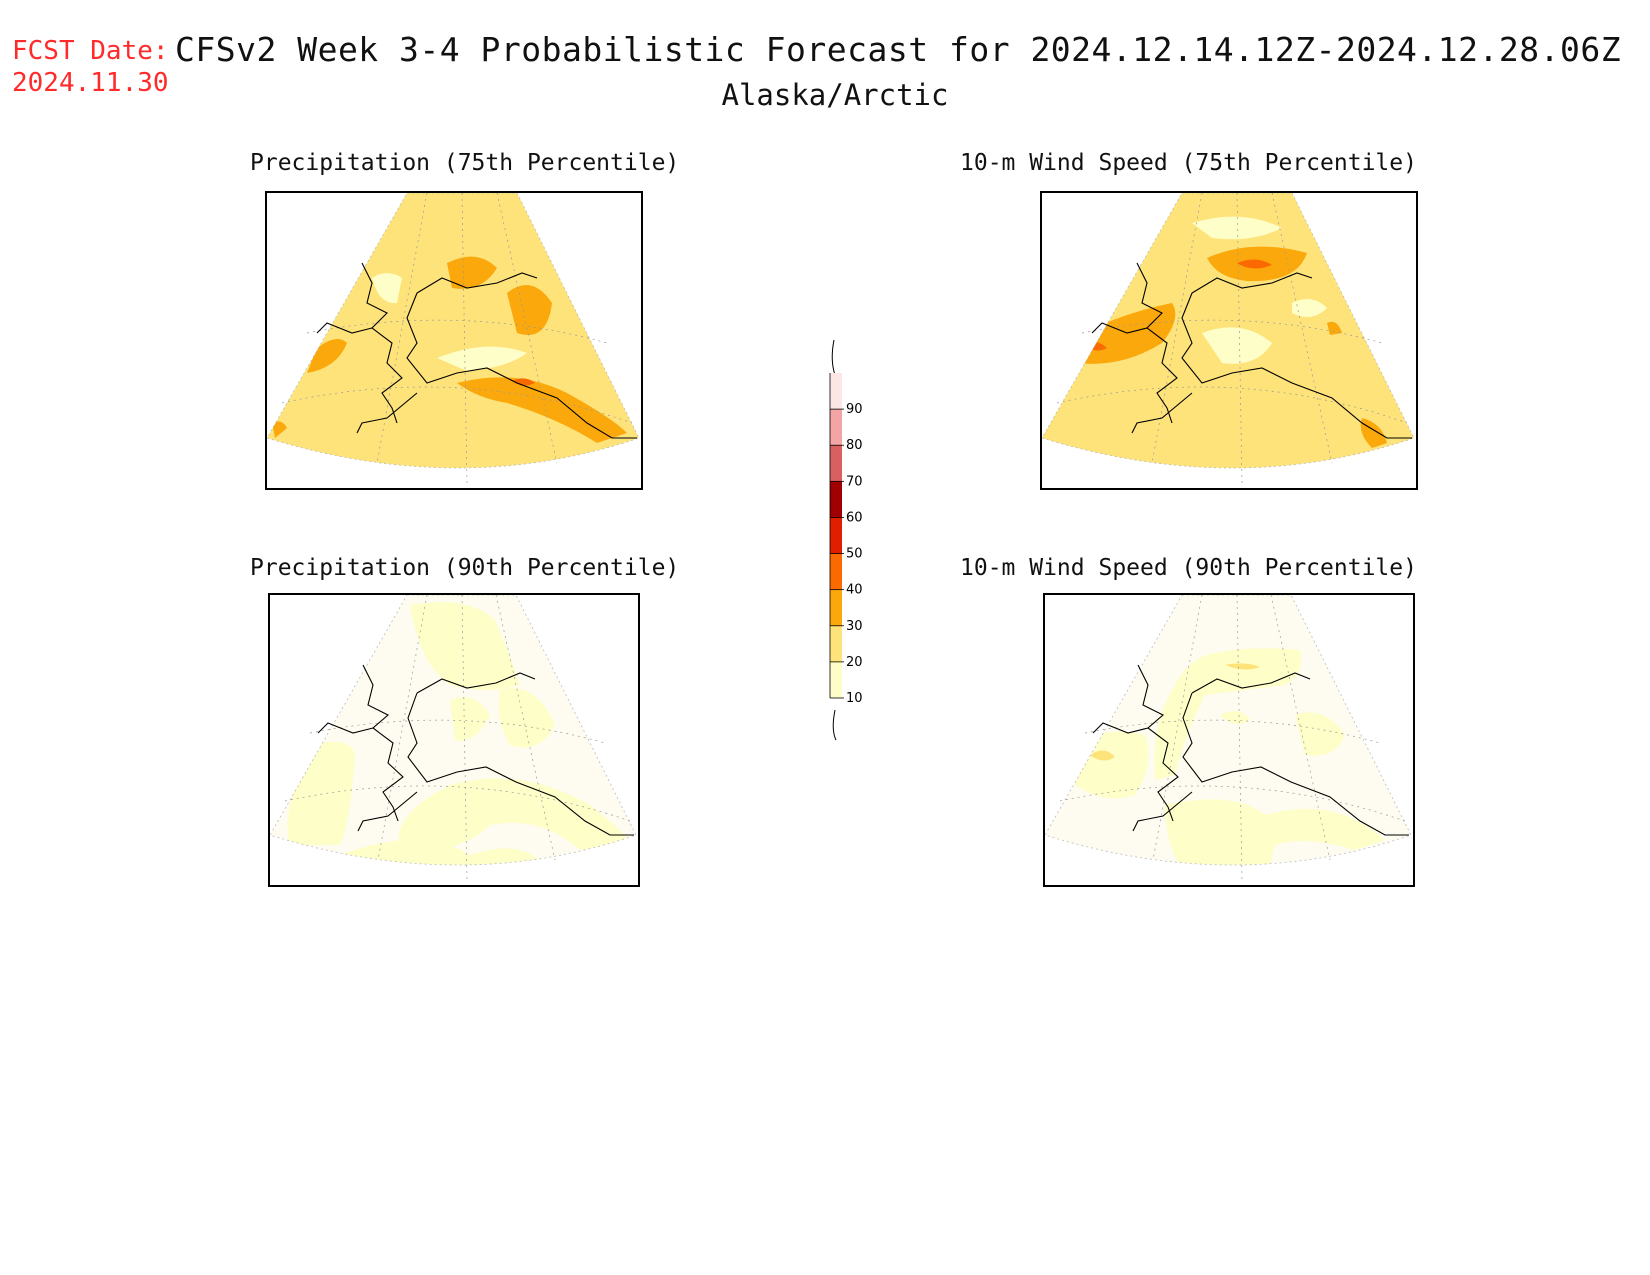  What do you see at coordinates (856, 540) in the screenshot?
I see `colorbar: 10 20 30 40 50 60 70 80 90` at bounding box center [856, 540].